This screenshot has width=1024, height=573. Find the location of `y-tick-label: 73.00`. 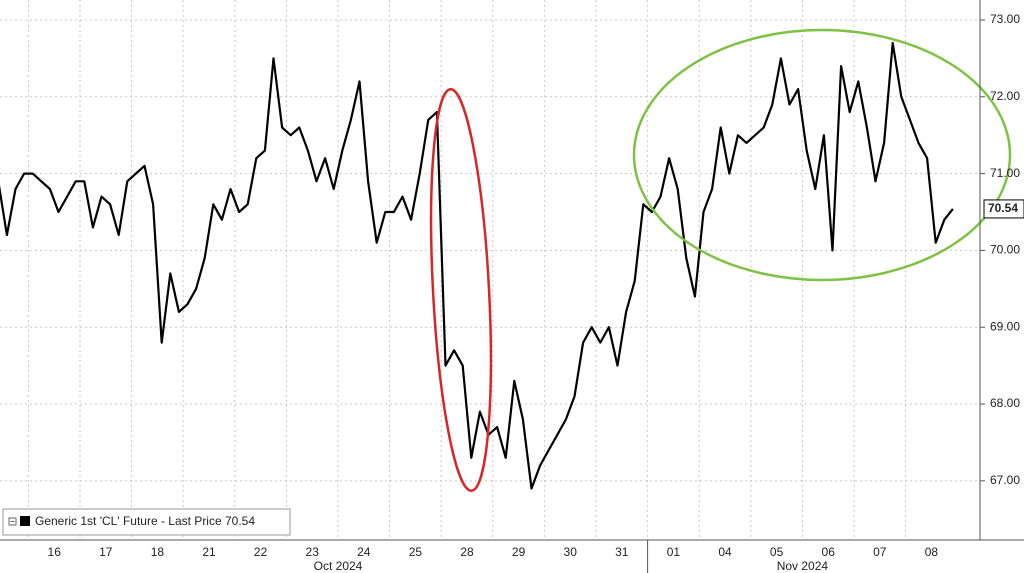

y-tick-label: 73.00 is located at coordinates (1005, 19).